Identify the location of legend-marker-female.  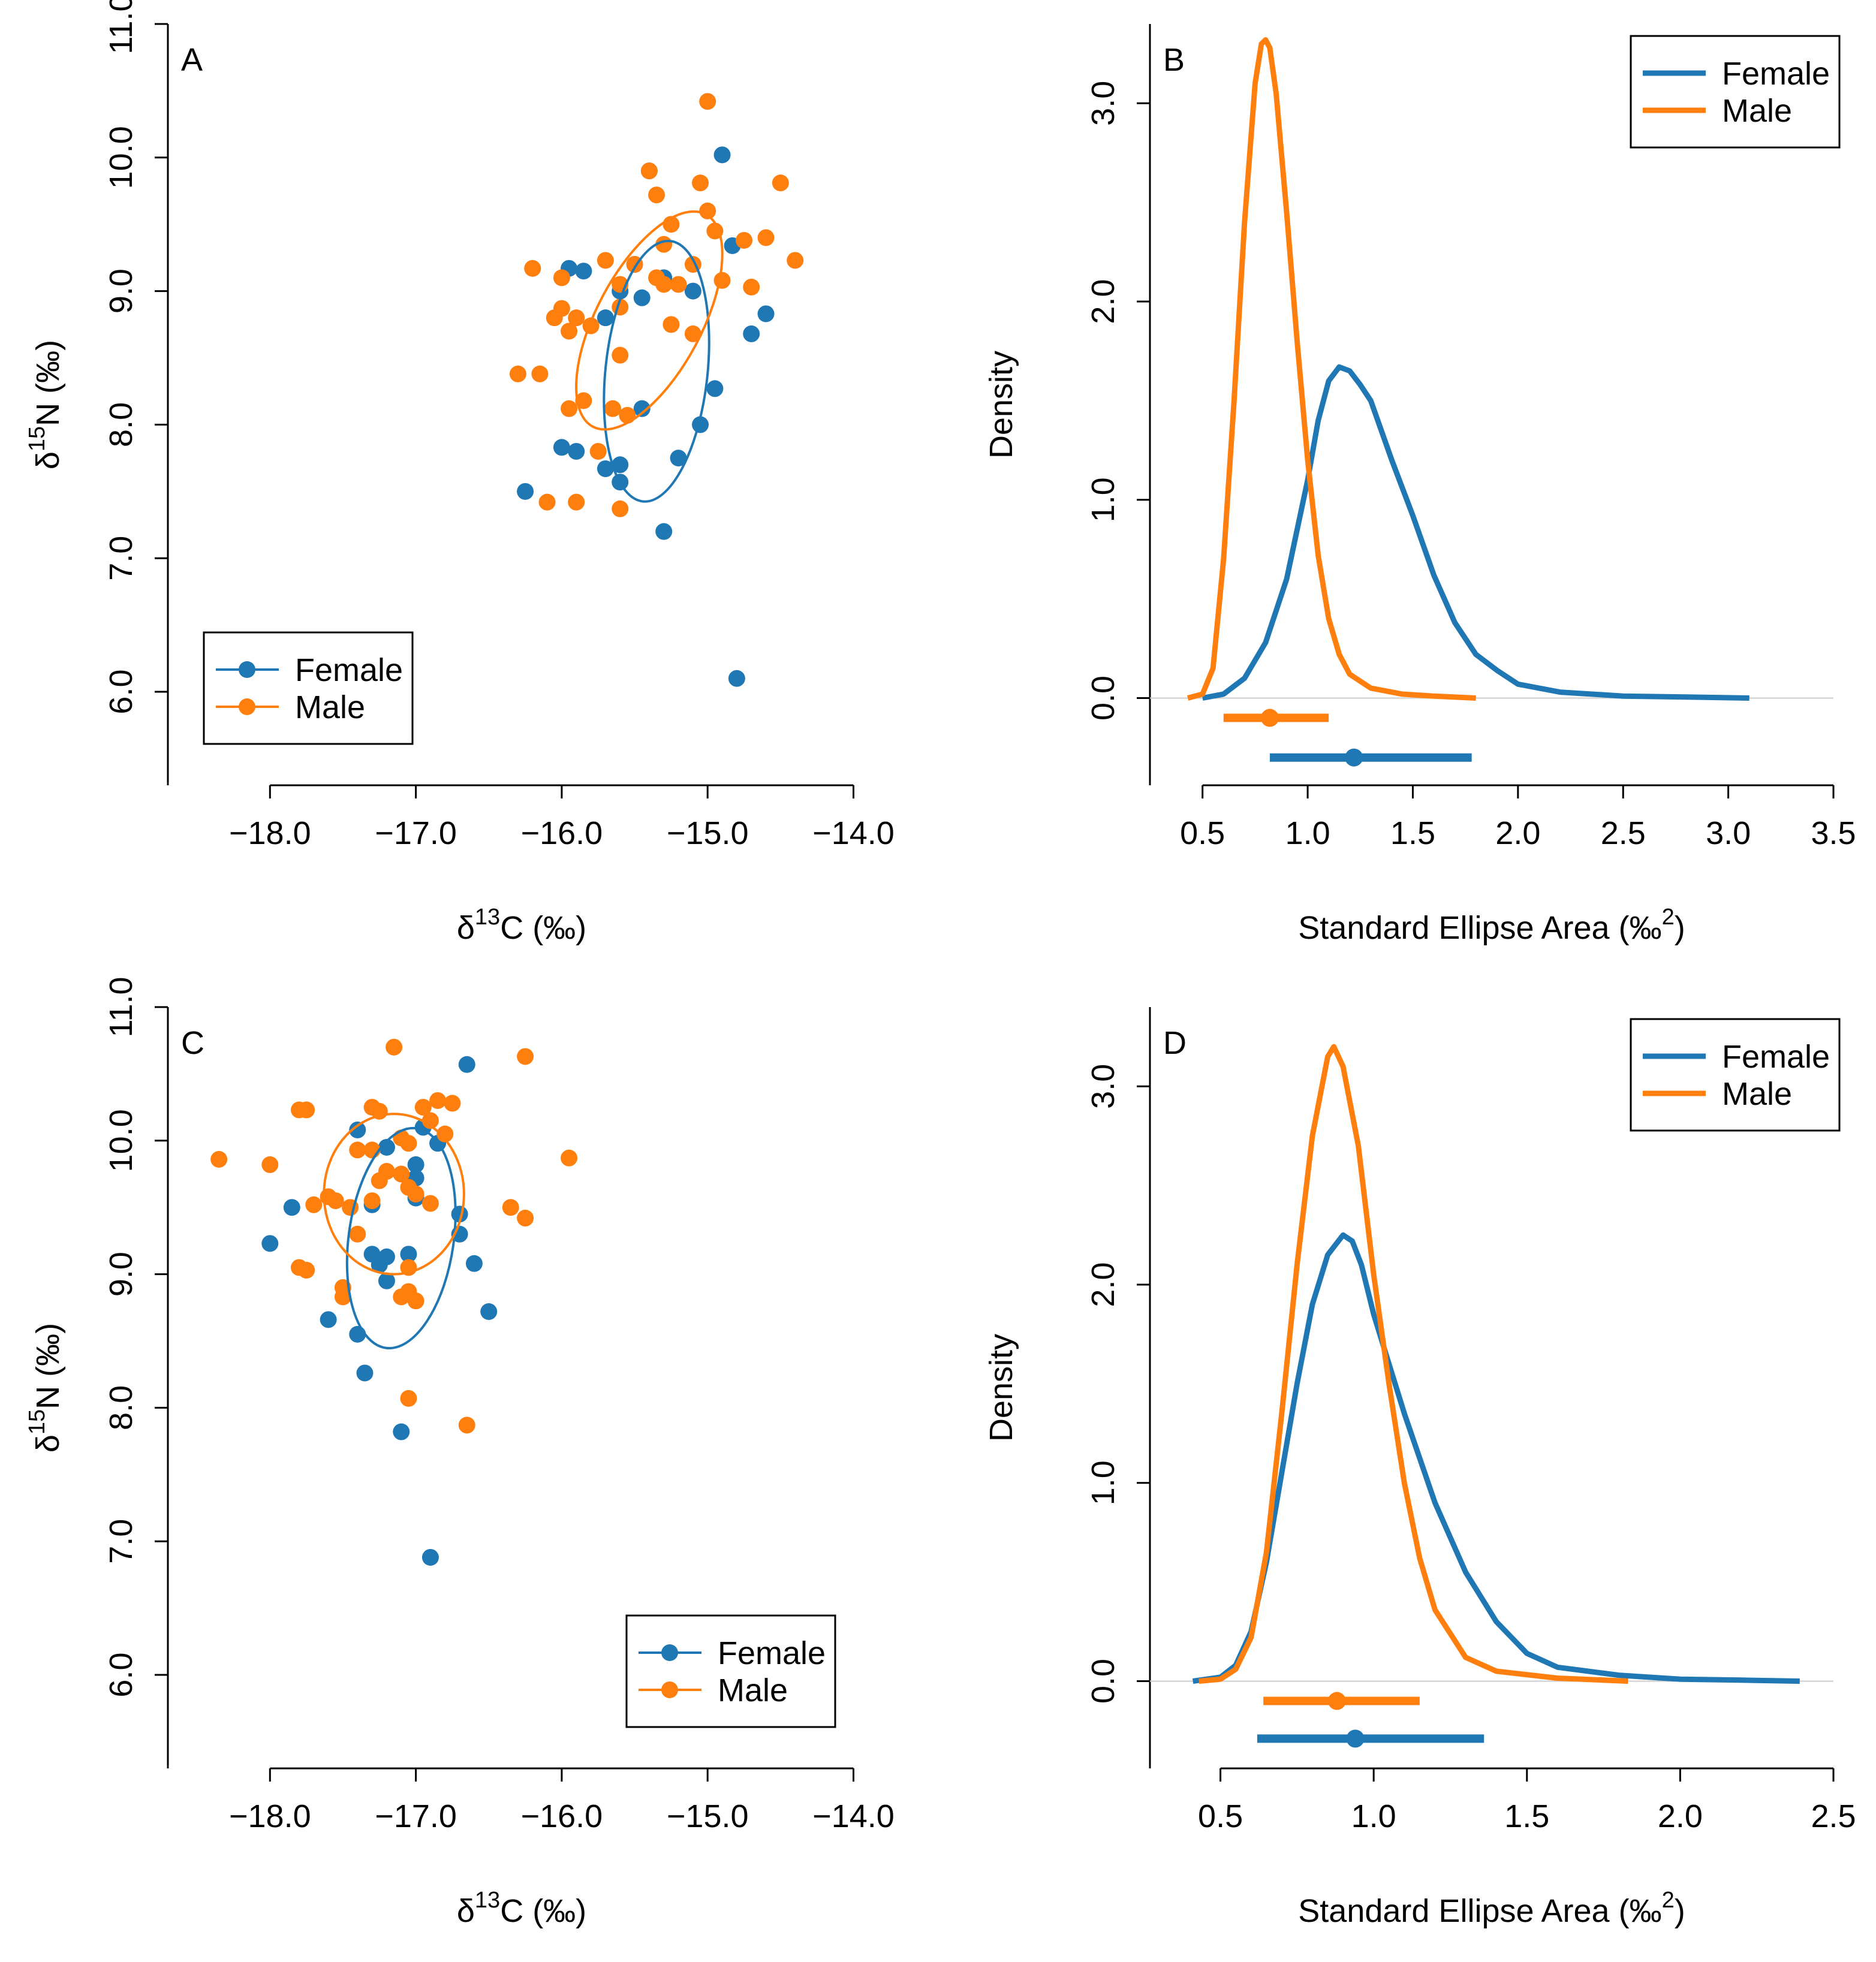
(669, 1652).